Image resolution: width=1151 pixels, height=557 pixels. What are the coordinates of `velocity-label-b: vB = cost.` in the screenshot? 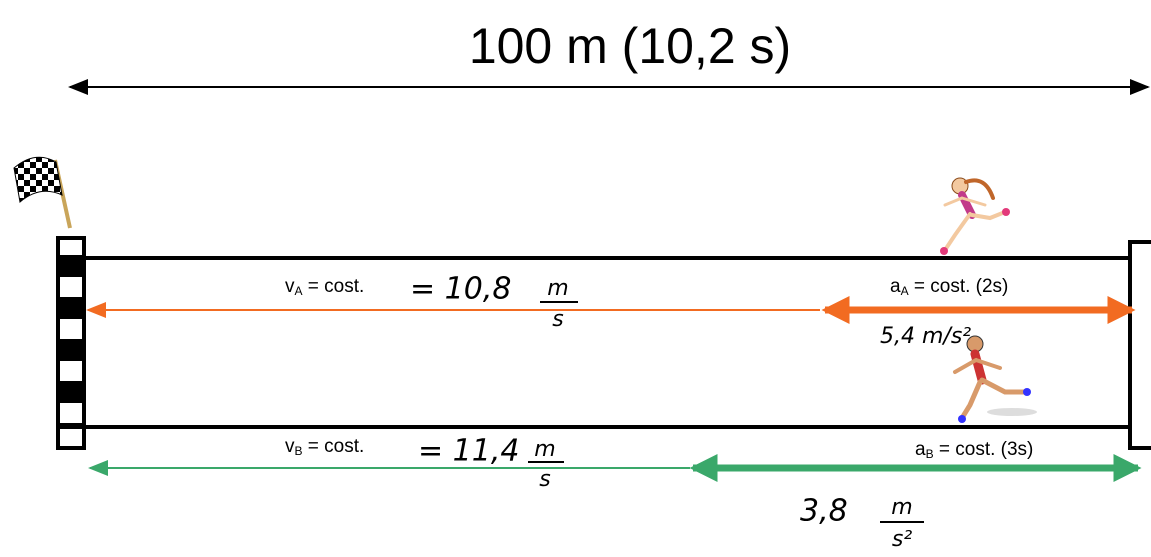 It's located at (324, 447).